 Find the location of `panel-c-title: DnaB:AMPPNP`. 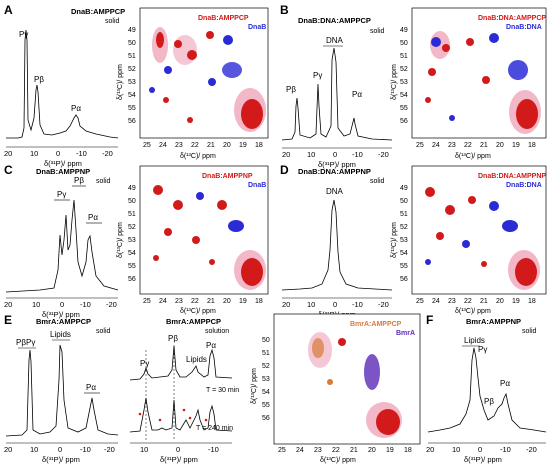

panel-c-title: DnaB:AMPPNP is located at coordinates (63, 171).